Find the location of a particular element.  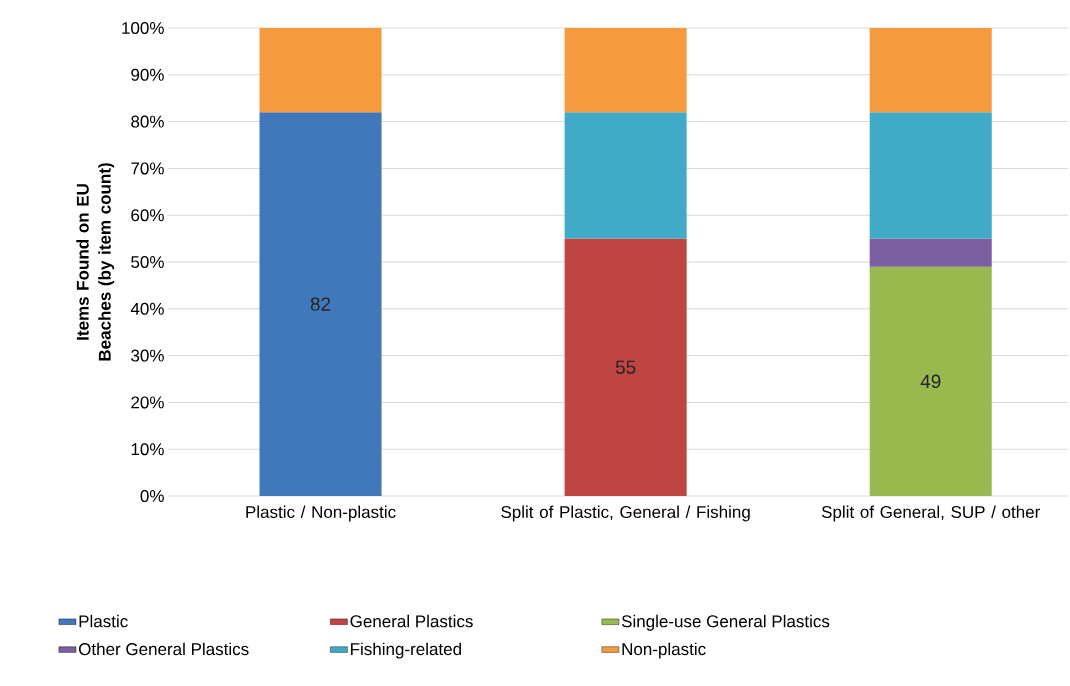

y-tick-label: 100% is located at coordinates (143, 28).